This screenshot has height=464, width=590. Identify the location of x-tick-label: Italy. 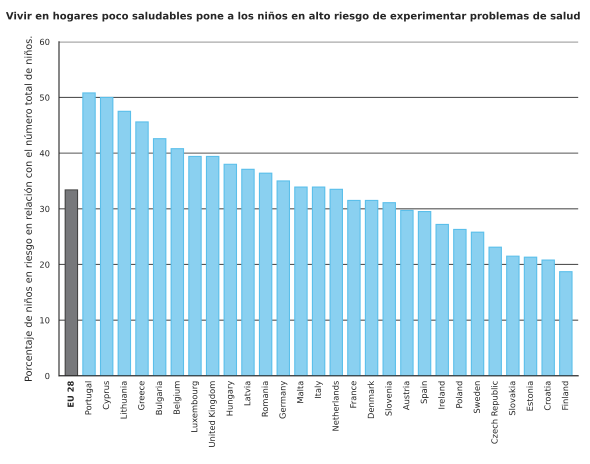
(318, 389).